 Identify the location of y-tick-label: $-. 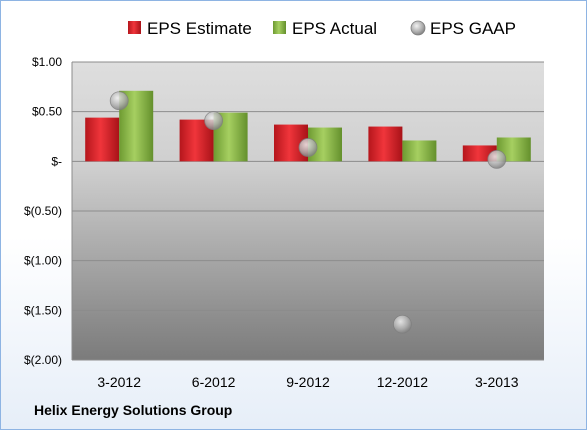
(56, 161).